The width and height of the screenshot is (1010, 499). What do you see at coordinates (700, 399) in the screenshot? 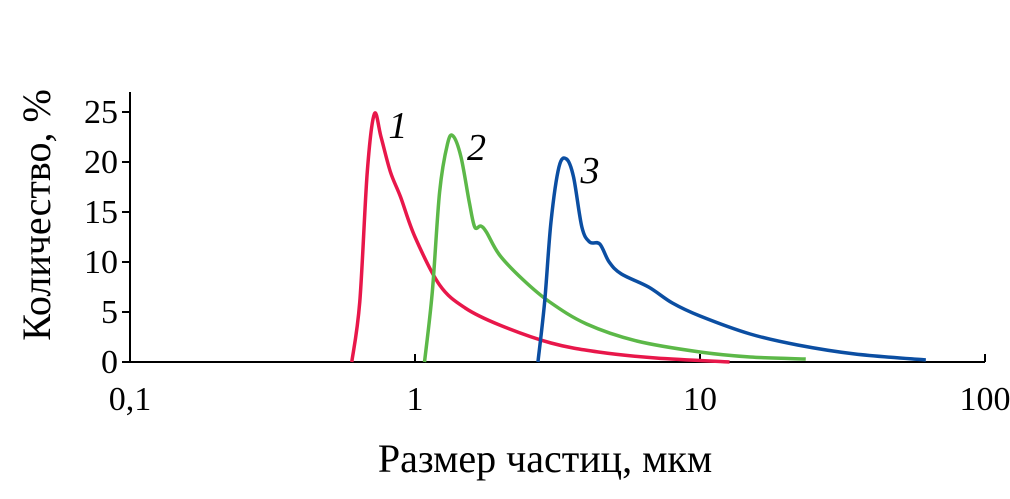
I see `x-tick-label: 10` at bounding box center [700, 399].